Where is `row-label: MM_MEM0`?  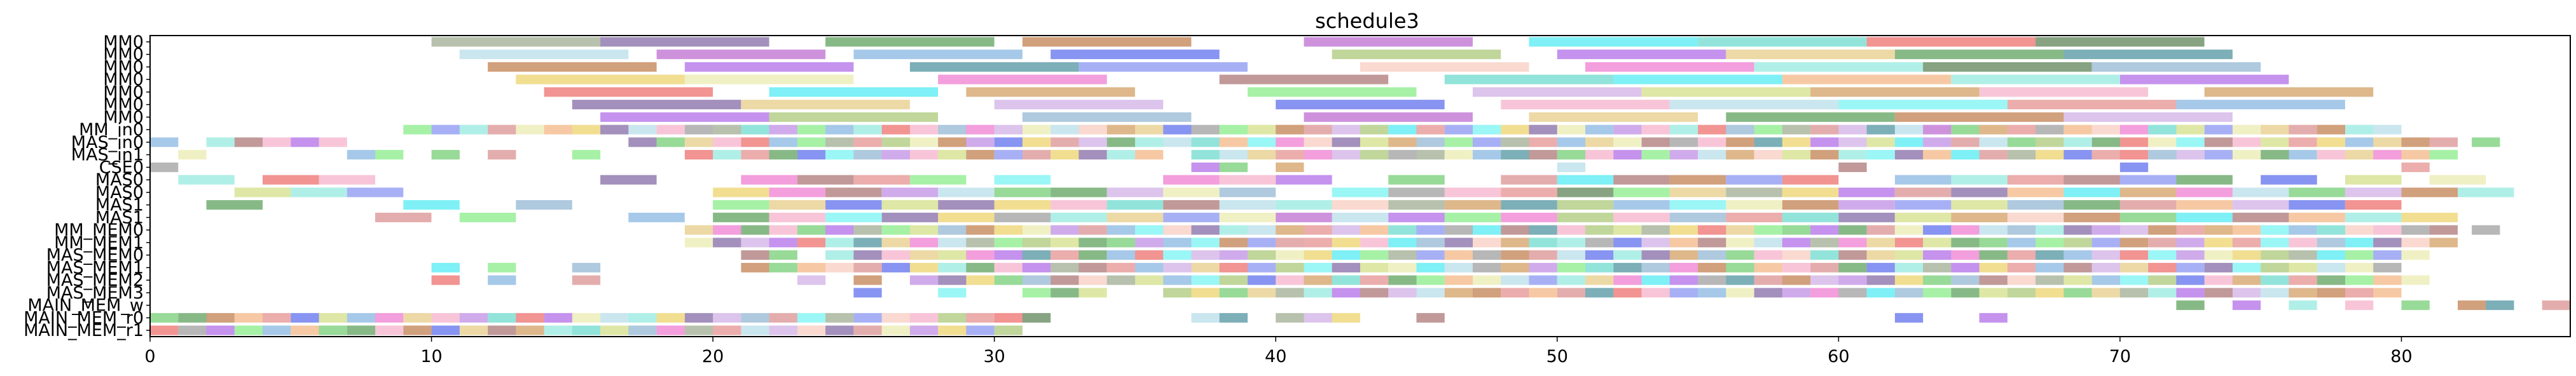 row-label: MM_MEM0 is located at coordinates (99, 230).